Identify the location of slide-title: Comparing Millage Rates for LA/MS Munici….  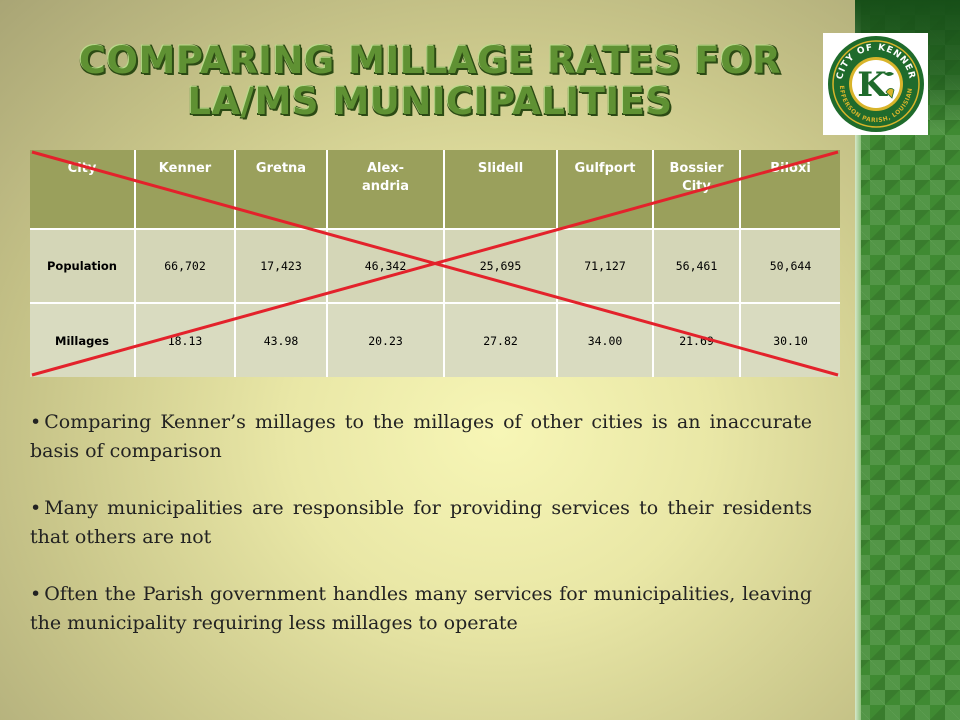
(430, 81).